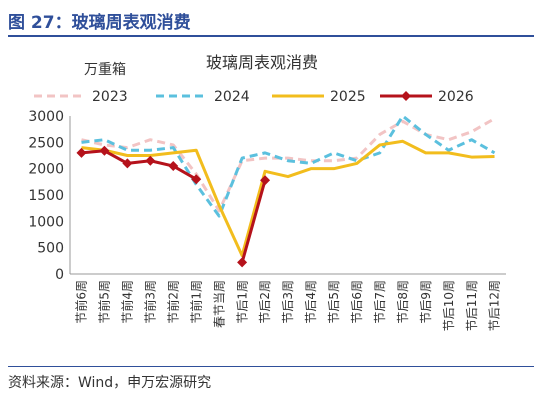 This screenshot has height=408, width=542. Describe the element at coordinates (99, 23) in the screenshot. I see `figure-title: 图 27：玻璃周表观消费` at that location.